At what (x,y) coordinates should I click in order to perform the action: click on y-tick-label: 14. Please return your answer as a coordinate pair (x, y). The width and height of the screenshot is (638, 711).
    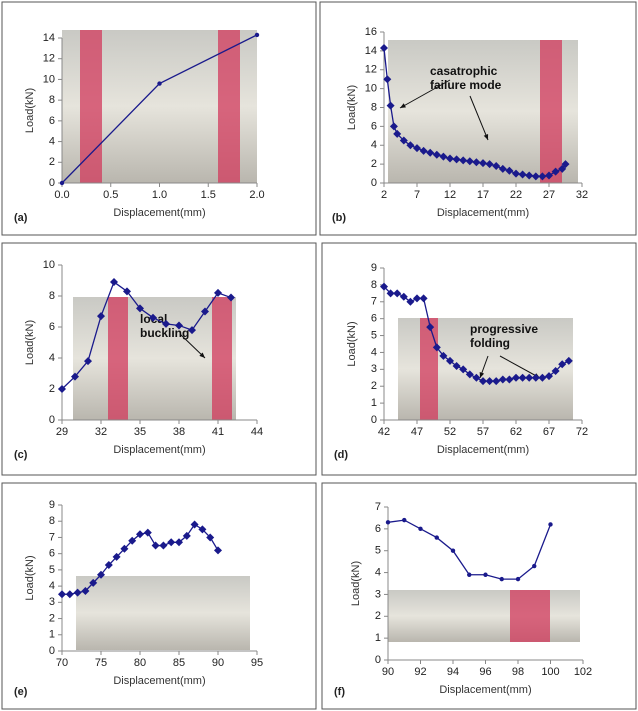
    Looking at the image, I should click on (49, 38).